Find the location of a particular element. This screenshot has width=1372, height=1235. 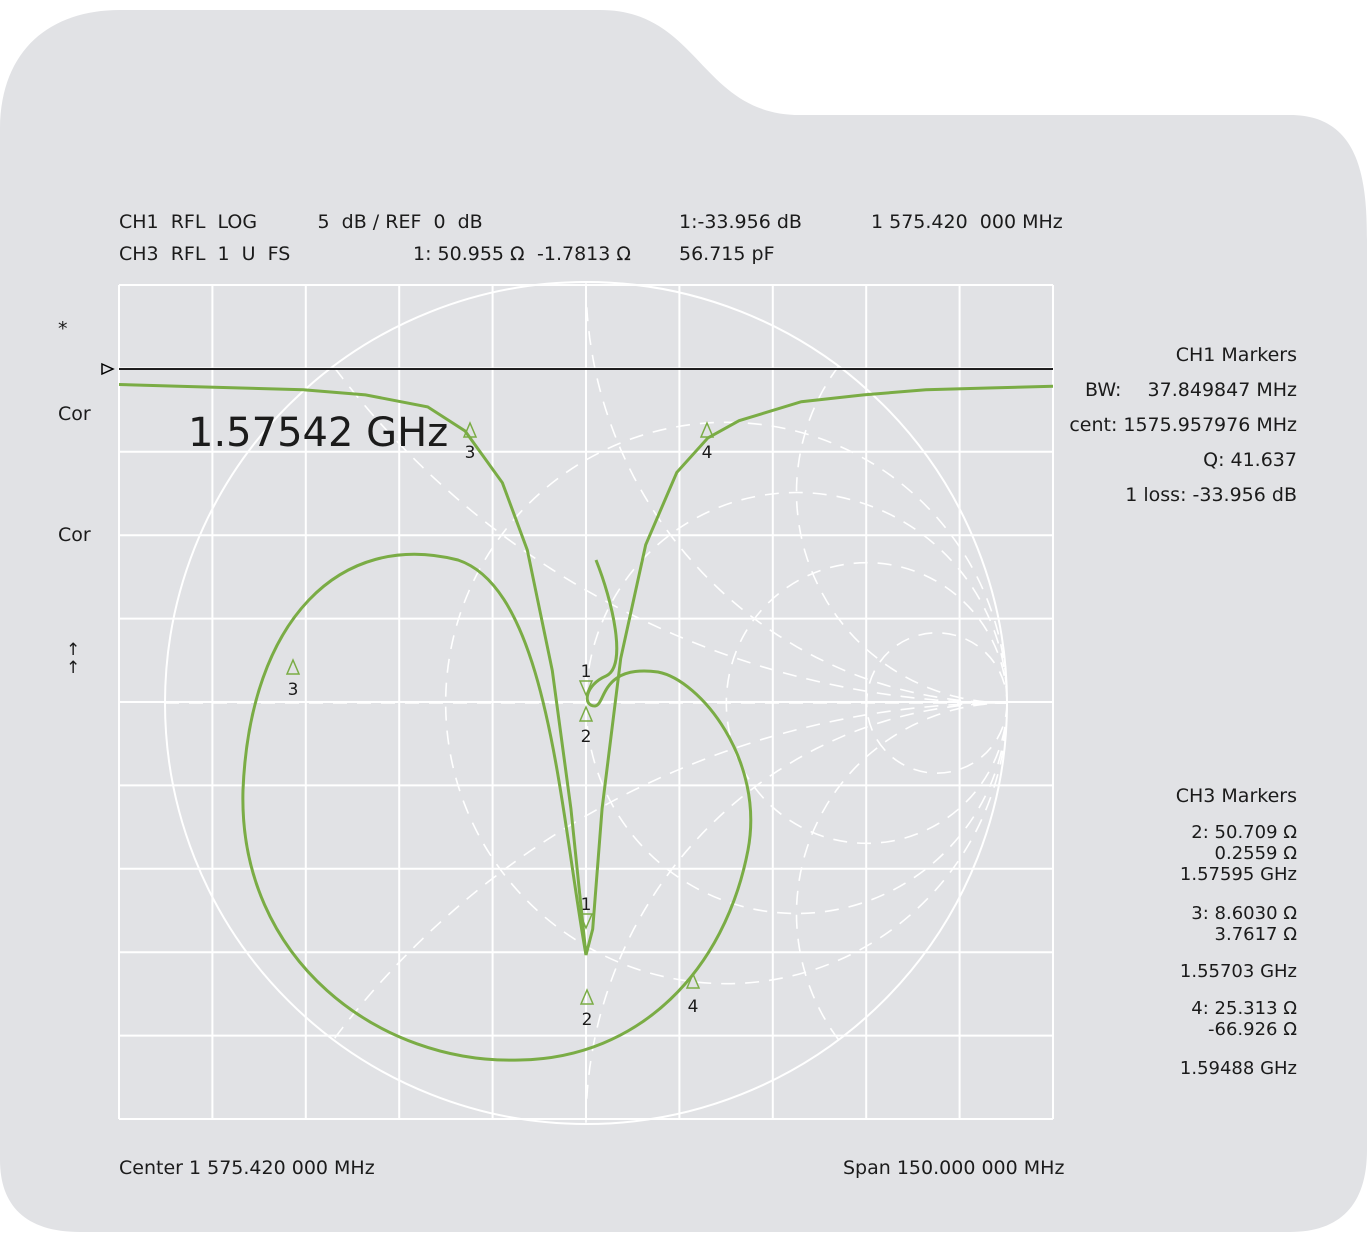

marker-3-reactance: 3.7617 Ω is located at coordinates (1255, 934).